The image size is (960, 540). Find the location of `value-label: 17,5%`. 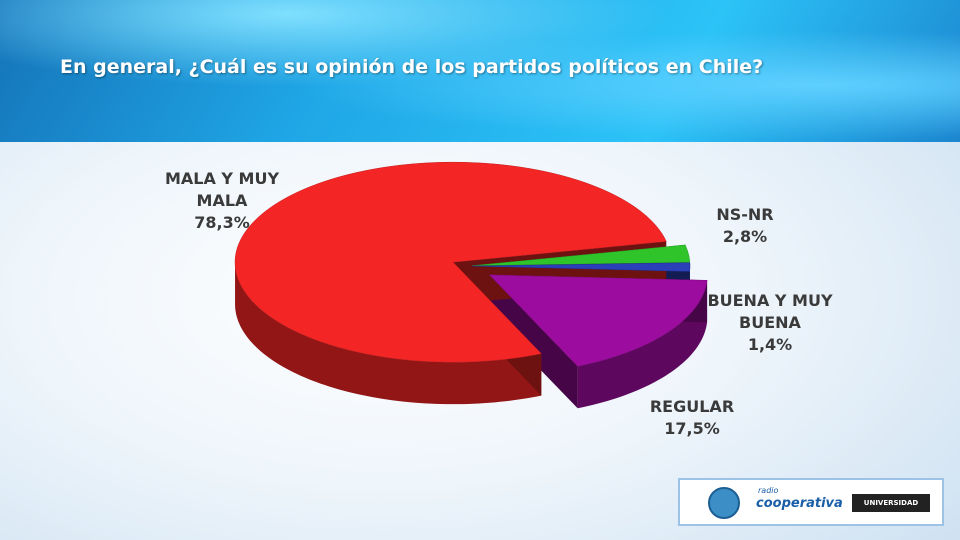

value-label: 17,5% is located at coordinates (692, 428).